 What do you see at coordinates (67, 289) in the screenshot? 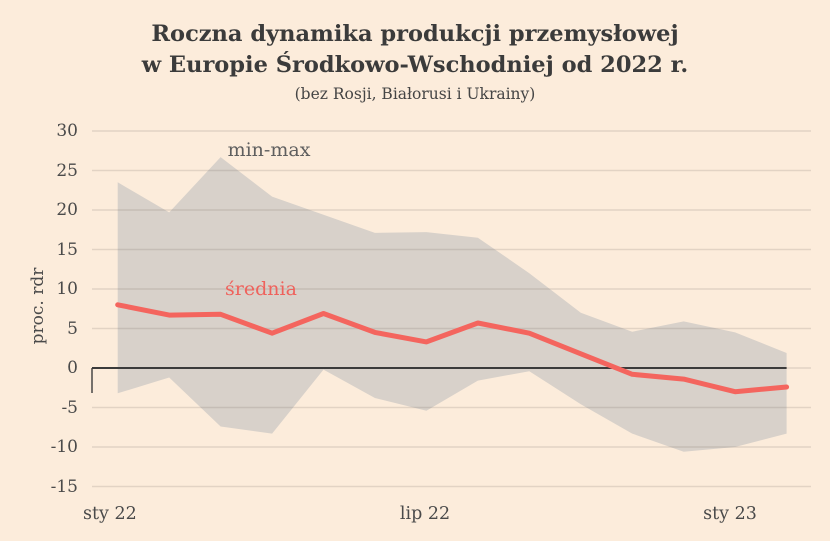
I see `y-tick-label-10: 10` at bounding box center [67, 289].